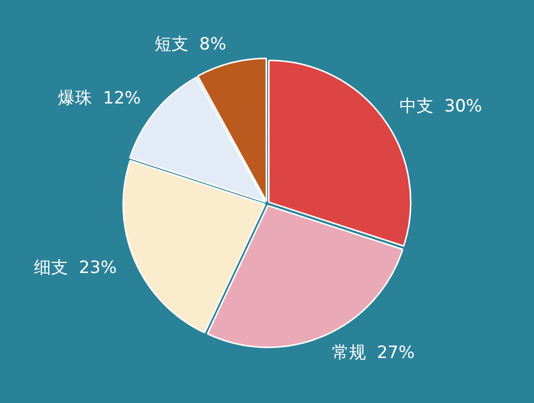  What do you see at coordinates (75, 268) in the screenshot?
I see `slice-label: 细支 23%` at bounding box center [75, 268].